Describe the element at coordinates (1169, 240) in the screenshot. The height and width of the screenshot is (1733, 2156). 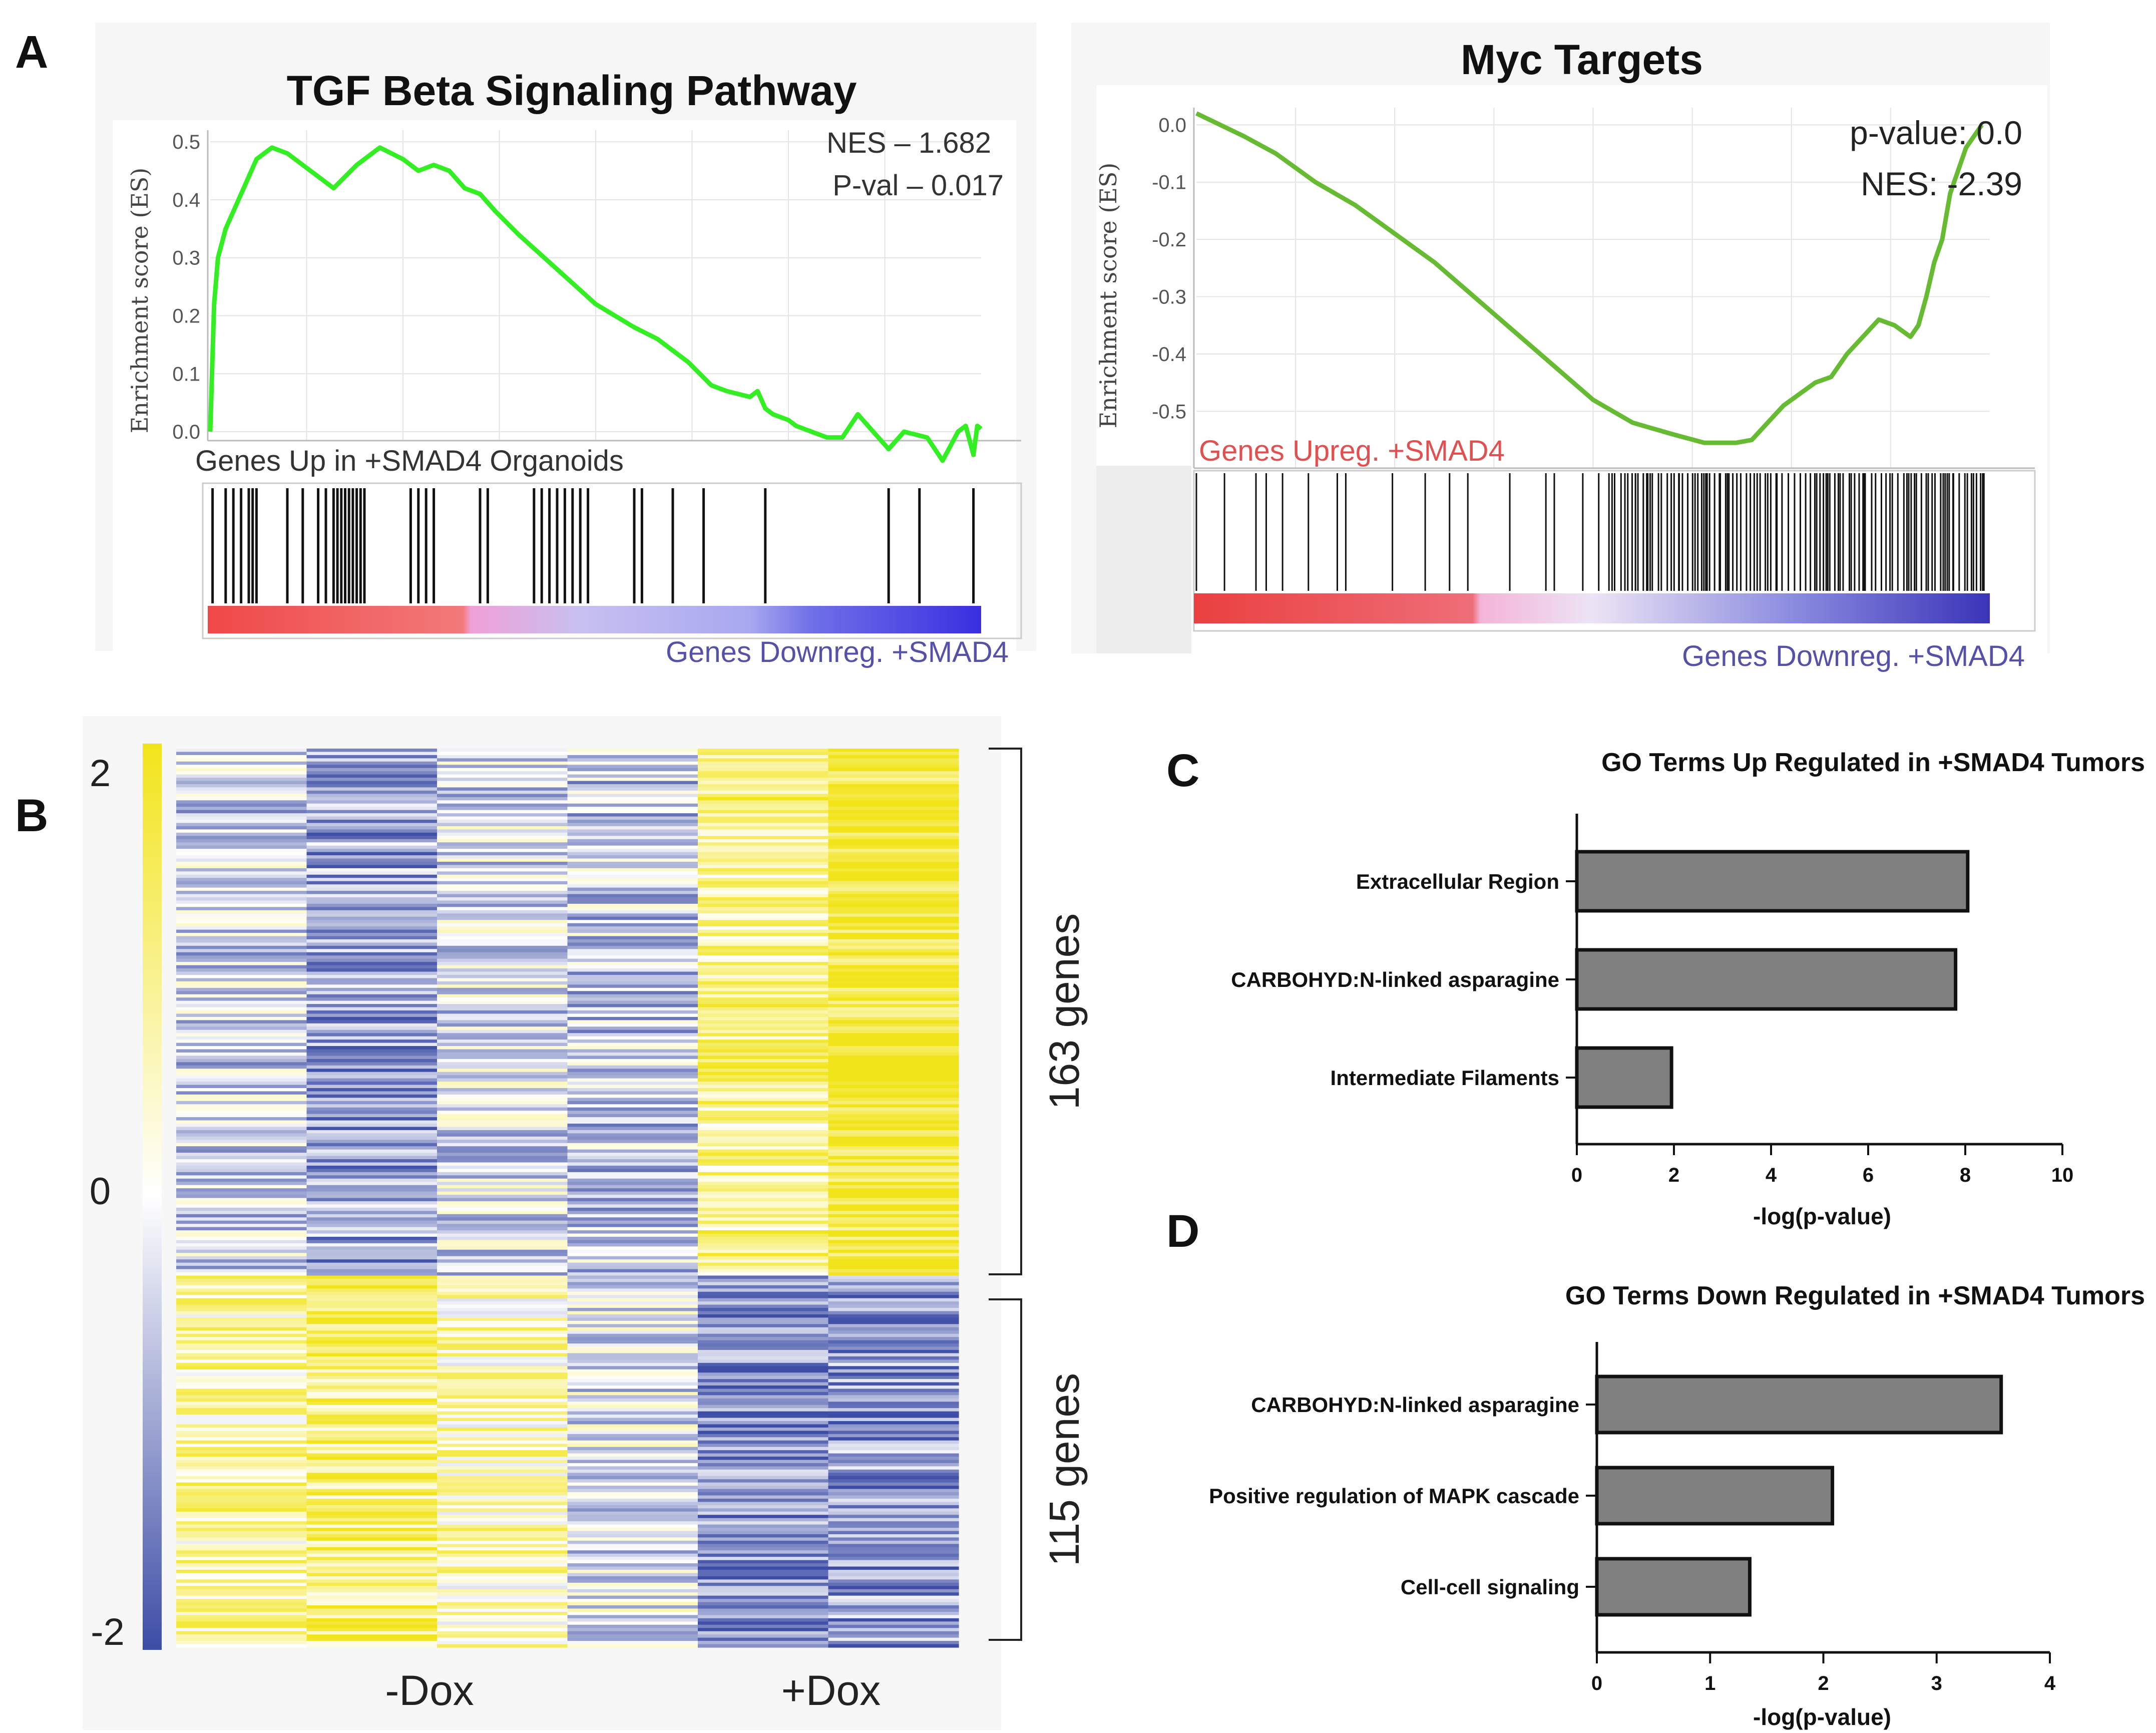
I see `gsea-myc-ytick: -0.2` at that location.